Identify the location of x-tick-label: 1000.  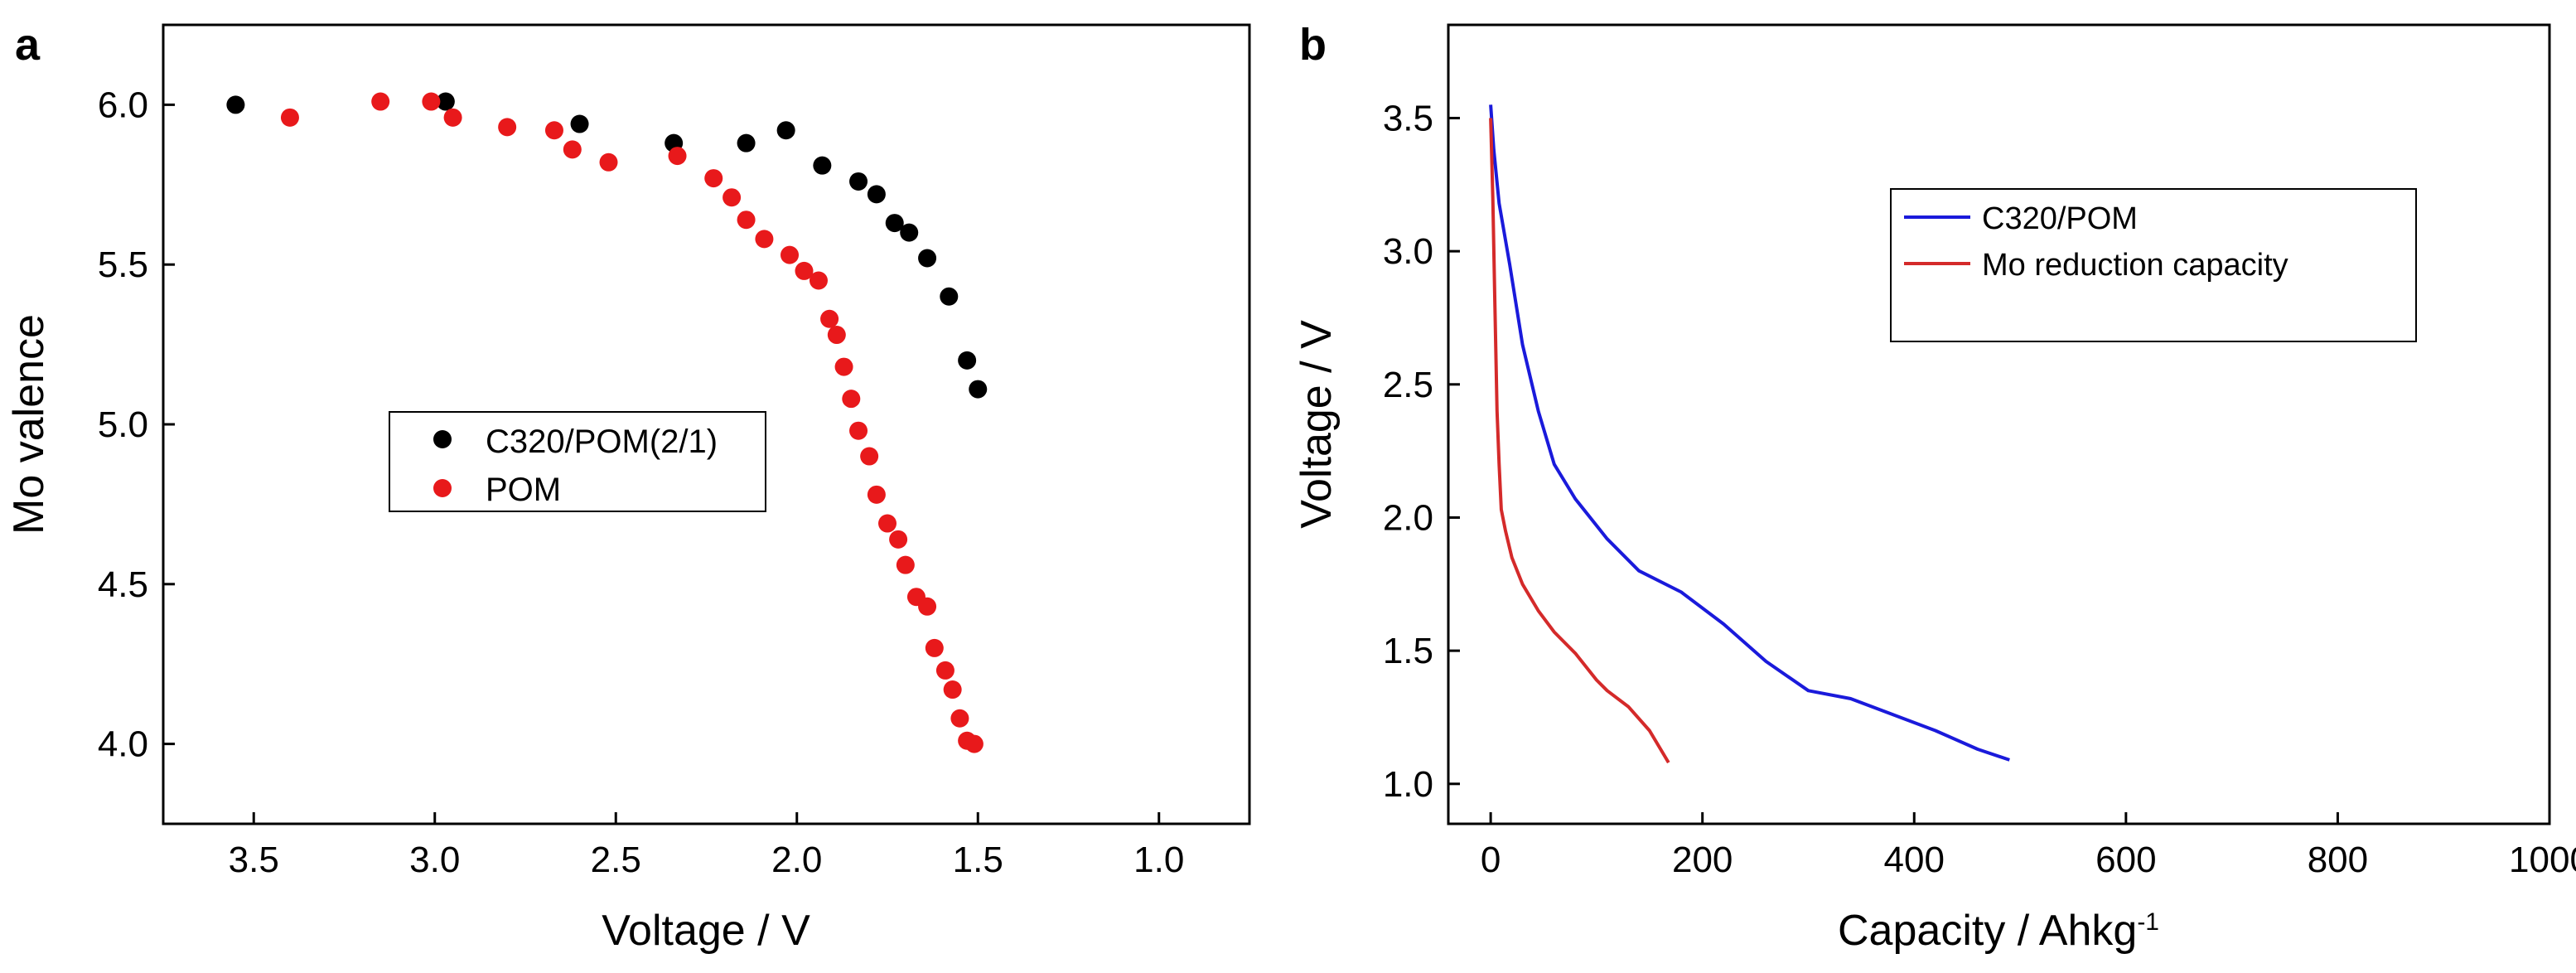
(2542, 860).